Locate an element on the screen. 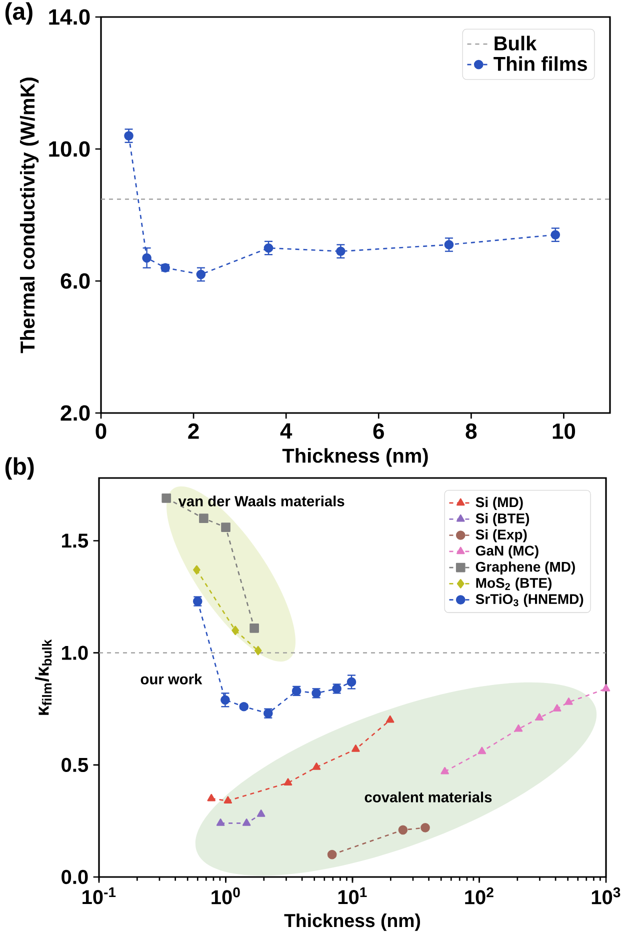  y-axis-title: κ$_{film}$/κ$_{bulk}$ is located at coordinates (43, 677).